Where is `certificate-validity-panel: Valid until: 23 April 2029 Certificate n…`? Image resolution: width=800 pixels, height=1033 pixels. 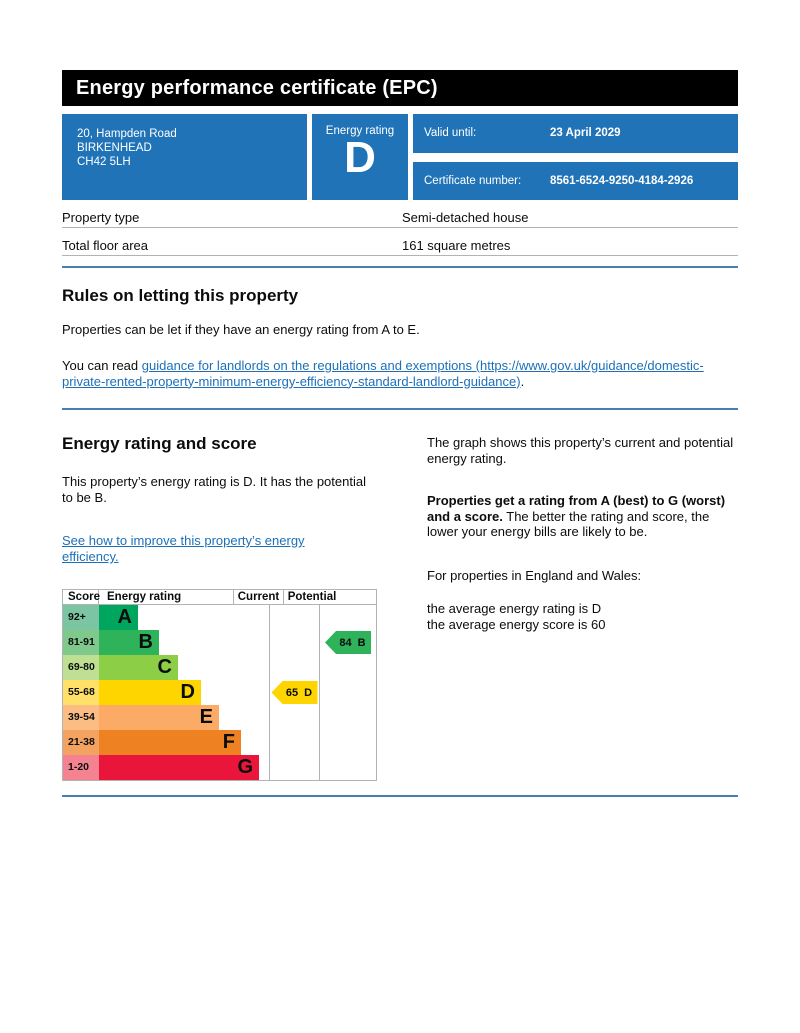
certificate-validity-panel: Valid until: 23 April 2029 Certificate n… is located at coordinates (575, 157).